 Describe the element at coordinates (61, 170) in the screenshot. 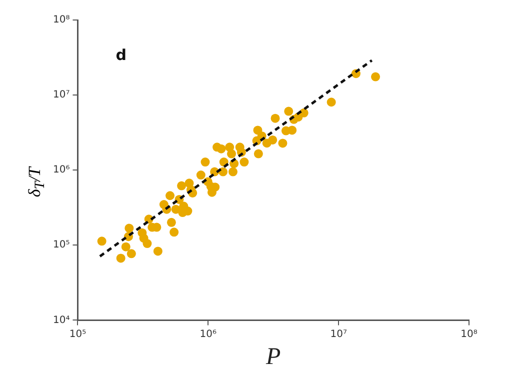

I see `y-tick-label: 10⁶` at that location.